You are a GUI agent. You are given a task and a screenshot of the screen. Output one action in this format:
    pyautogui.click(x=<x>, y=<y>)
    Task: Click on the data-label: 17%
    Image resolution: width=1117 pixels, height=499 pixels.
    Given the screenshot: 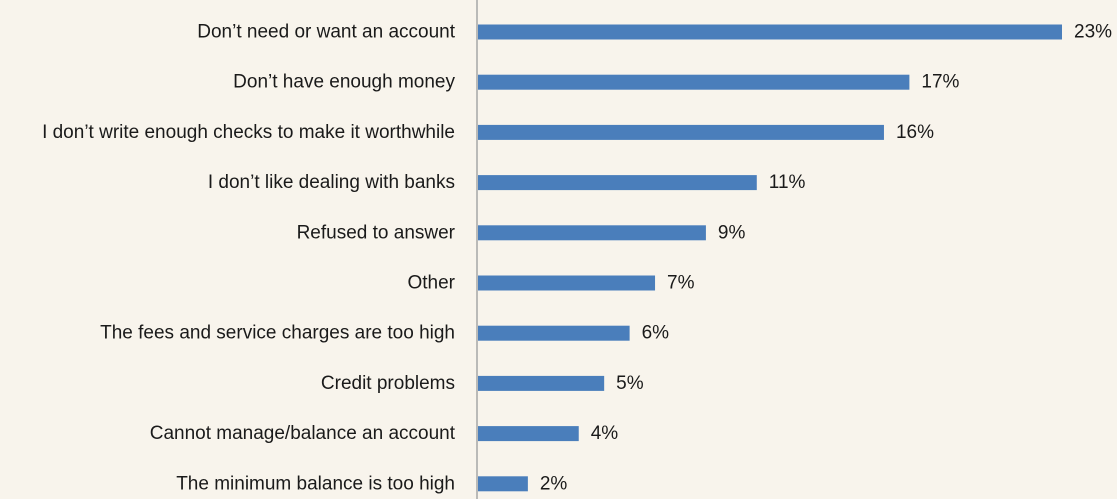 What is the action you would take?
    pyautogui.click(x=940, y=82)
    